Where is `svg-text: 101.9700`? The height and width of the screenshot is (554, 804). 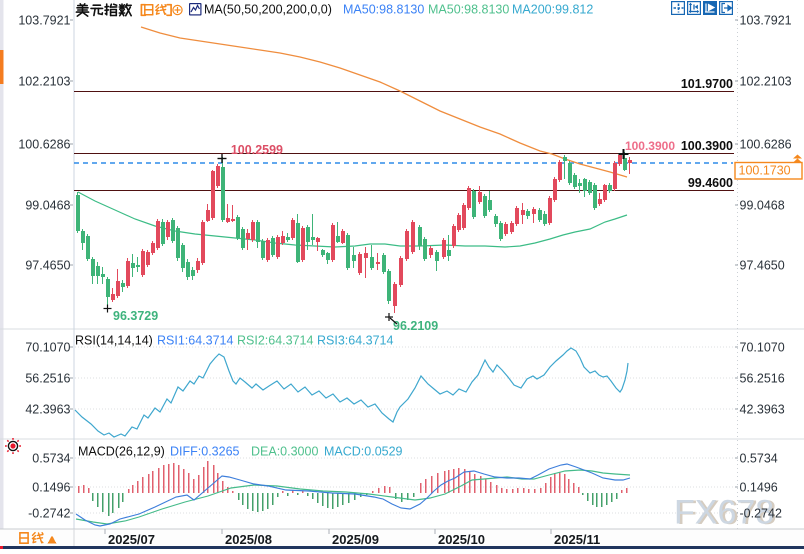
svg-text: 101.9700 is located at coordinates (707, 84).